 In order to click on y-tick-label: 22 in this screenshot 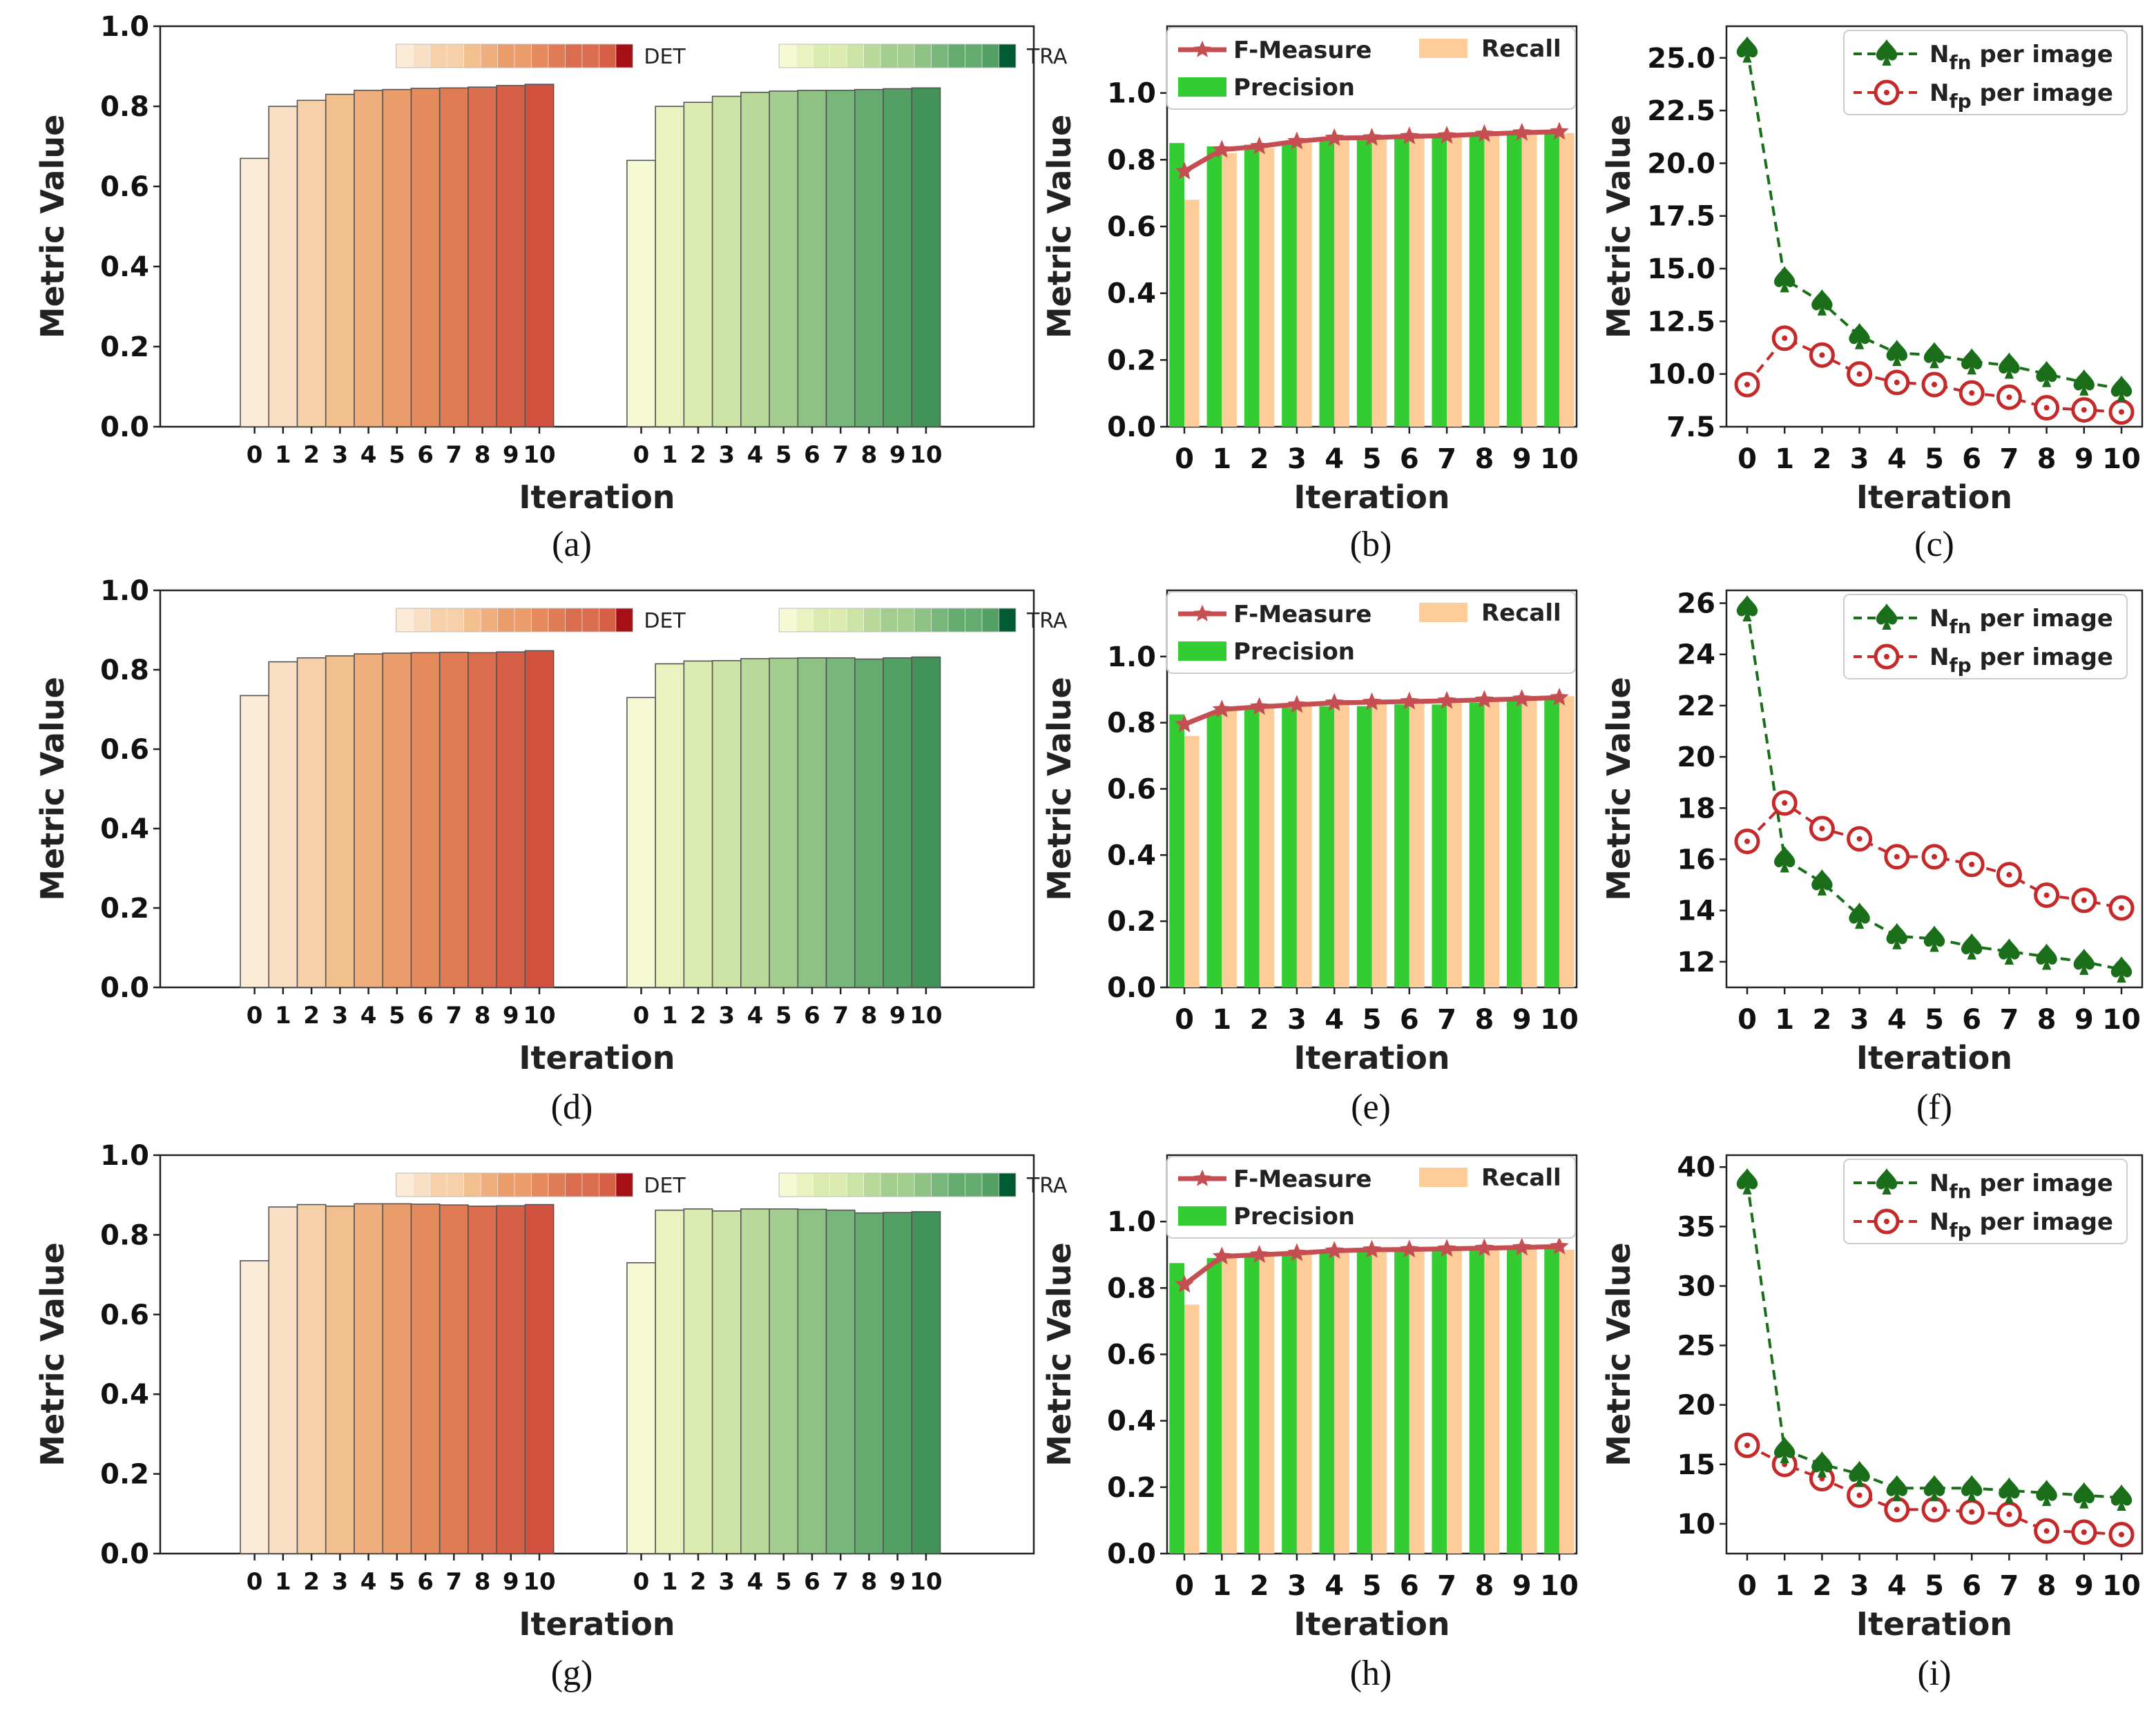, I will do `click(1696, 706)`.